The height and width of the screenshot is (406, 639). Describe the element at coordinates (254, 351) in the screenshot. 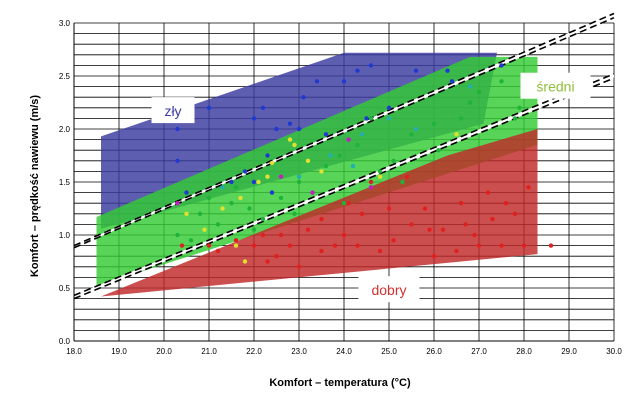

I see `x-tick-label: 22.0` at that location.